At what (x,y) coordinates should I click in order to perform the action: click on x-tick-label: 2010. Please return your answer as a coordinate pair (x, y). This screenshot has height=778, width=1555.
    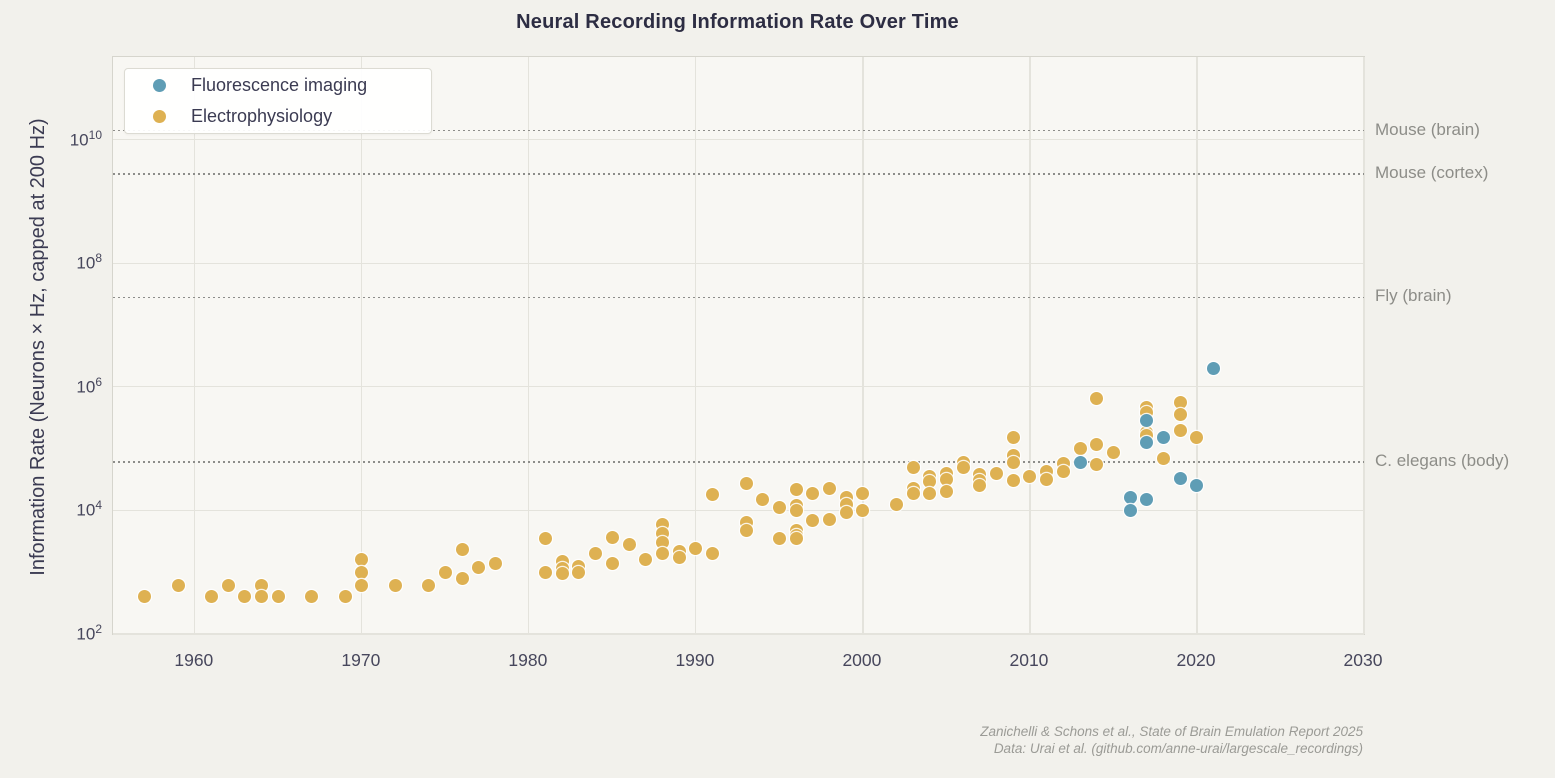
    Looking at the image, I should click on (1029, 660).